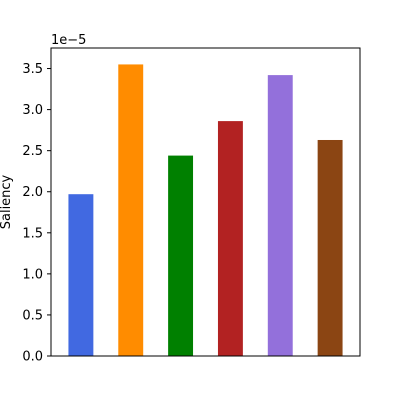  What do you see at coordinates (32, 110) in the screenshot?
I see `y-tick-label: 3.0` at bounding box center [32, 110].